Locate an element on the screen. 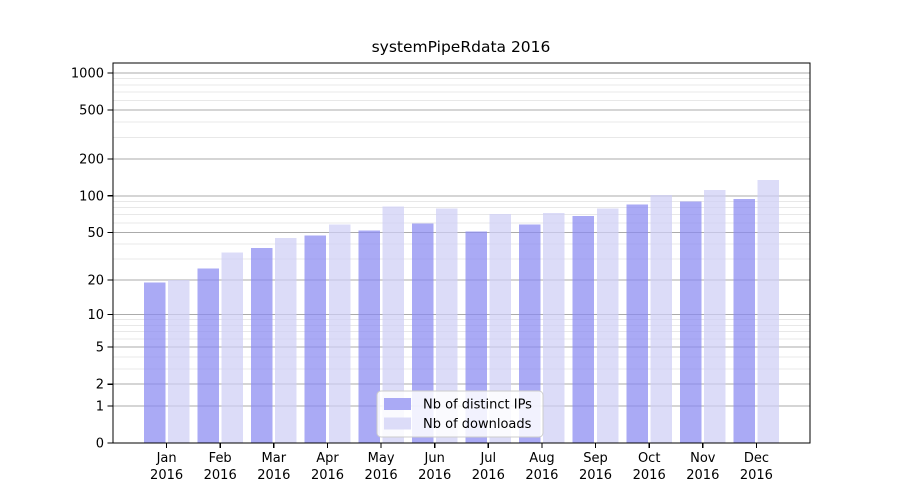 The image size is (900, 504). bar-distinct-ips-dec is located at coordinates (744, 321).